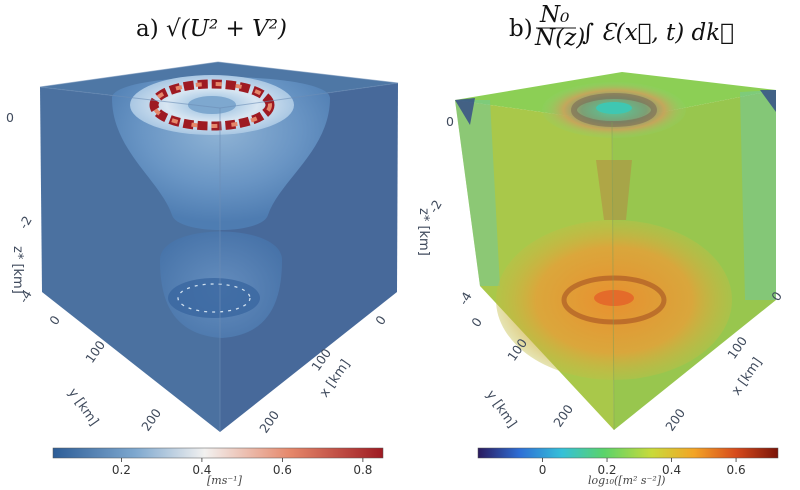  What do you see at coordinates (242, 467) in the screenshot?
I see `left-colorbar-ticks: 0.2 0.4 0.6 0.8` at bounding box center [242, 467].